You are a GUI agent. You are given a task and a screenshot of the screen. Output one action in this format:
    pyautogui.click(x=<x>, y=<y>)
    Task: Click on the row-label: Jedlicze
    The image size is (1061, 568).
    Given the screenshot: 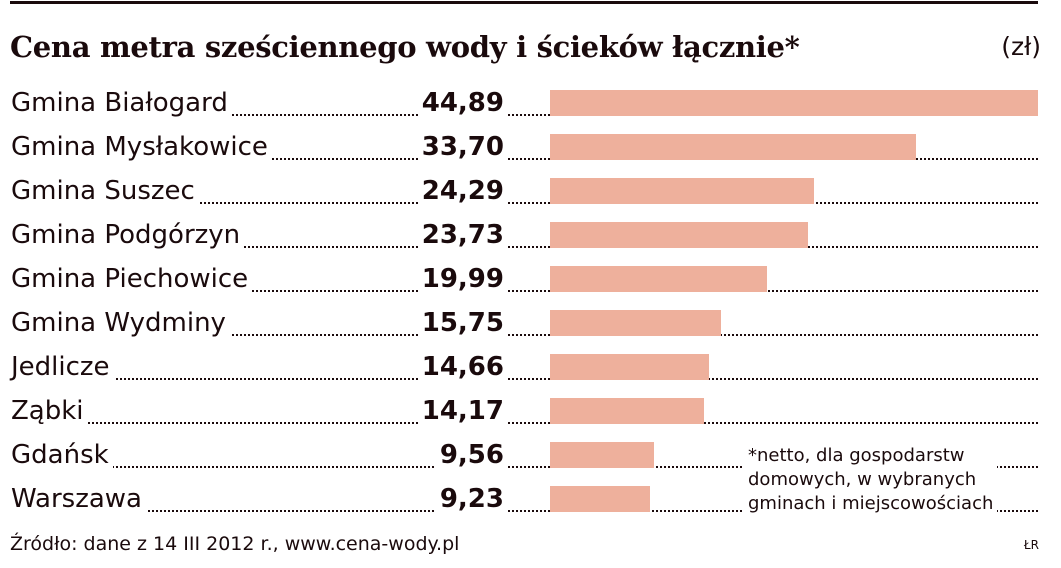 What is the action you would take?
    pyautogui.click(x=62, y=367)
    